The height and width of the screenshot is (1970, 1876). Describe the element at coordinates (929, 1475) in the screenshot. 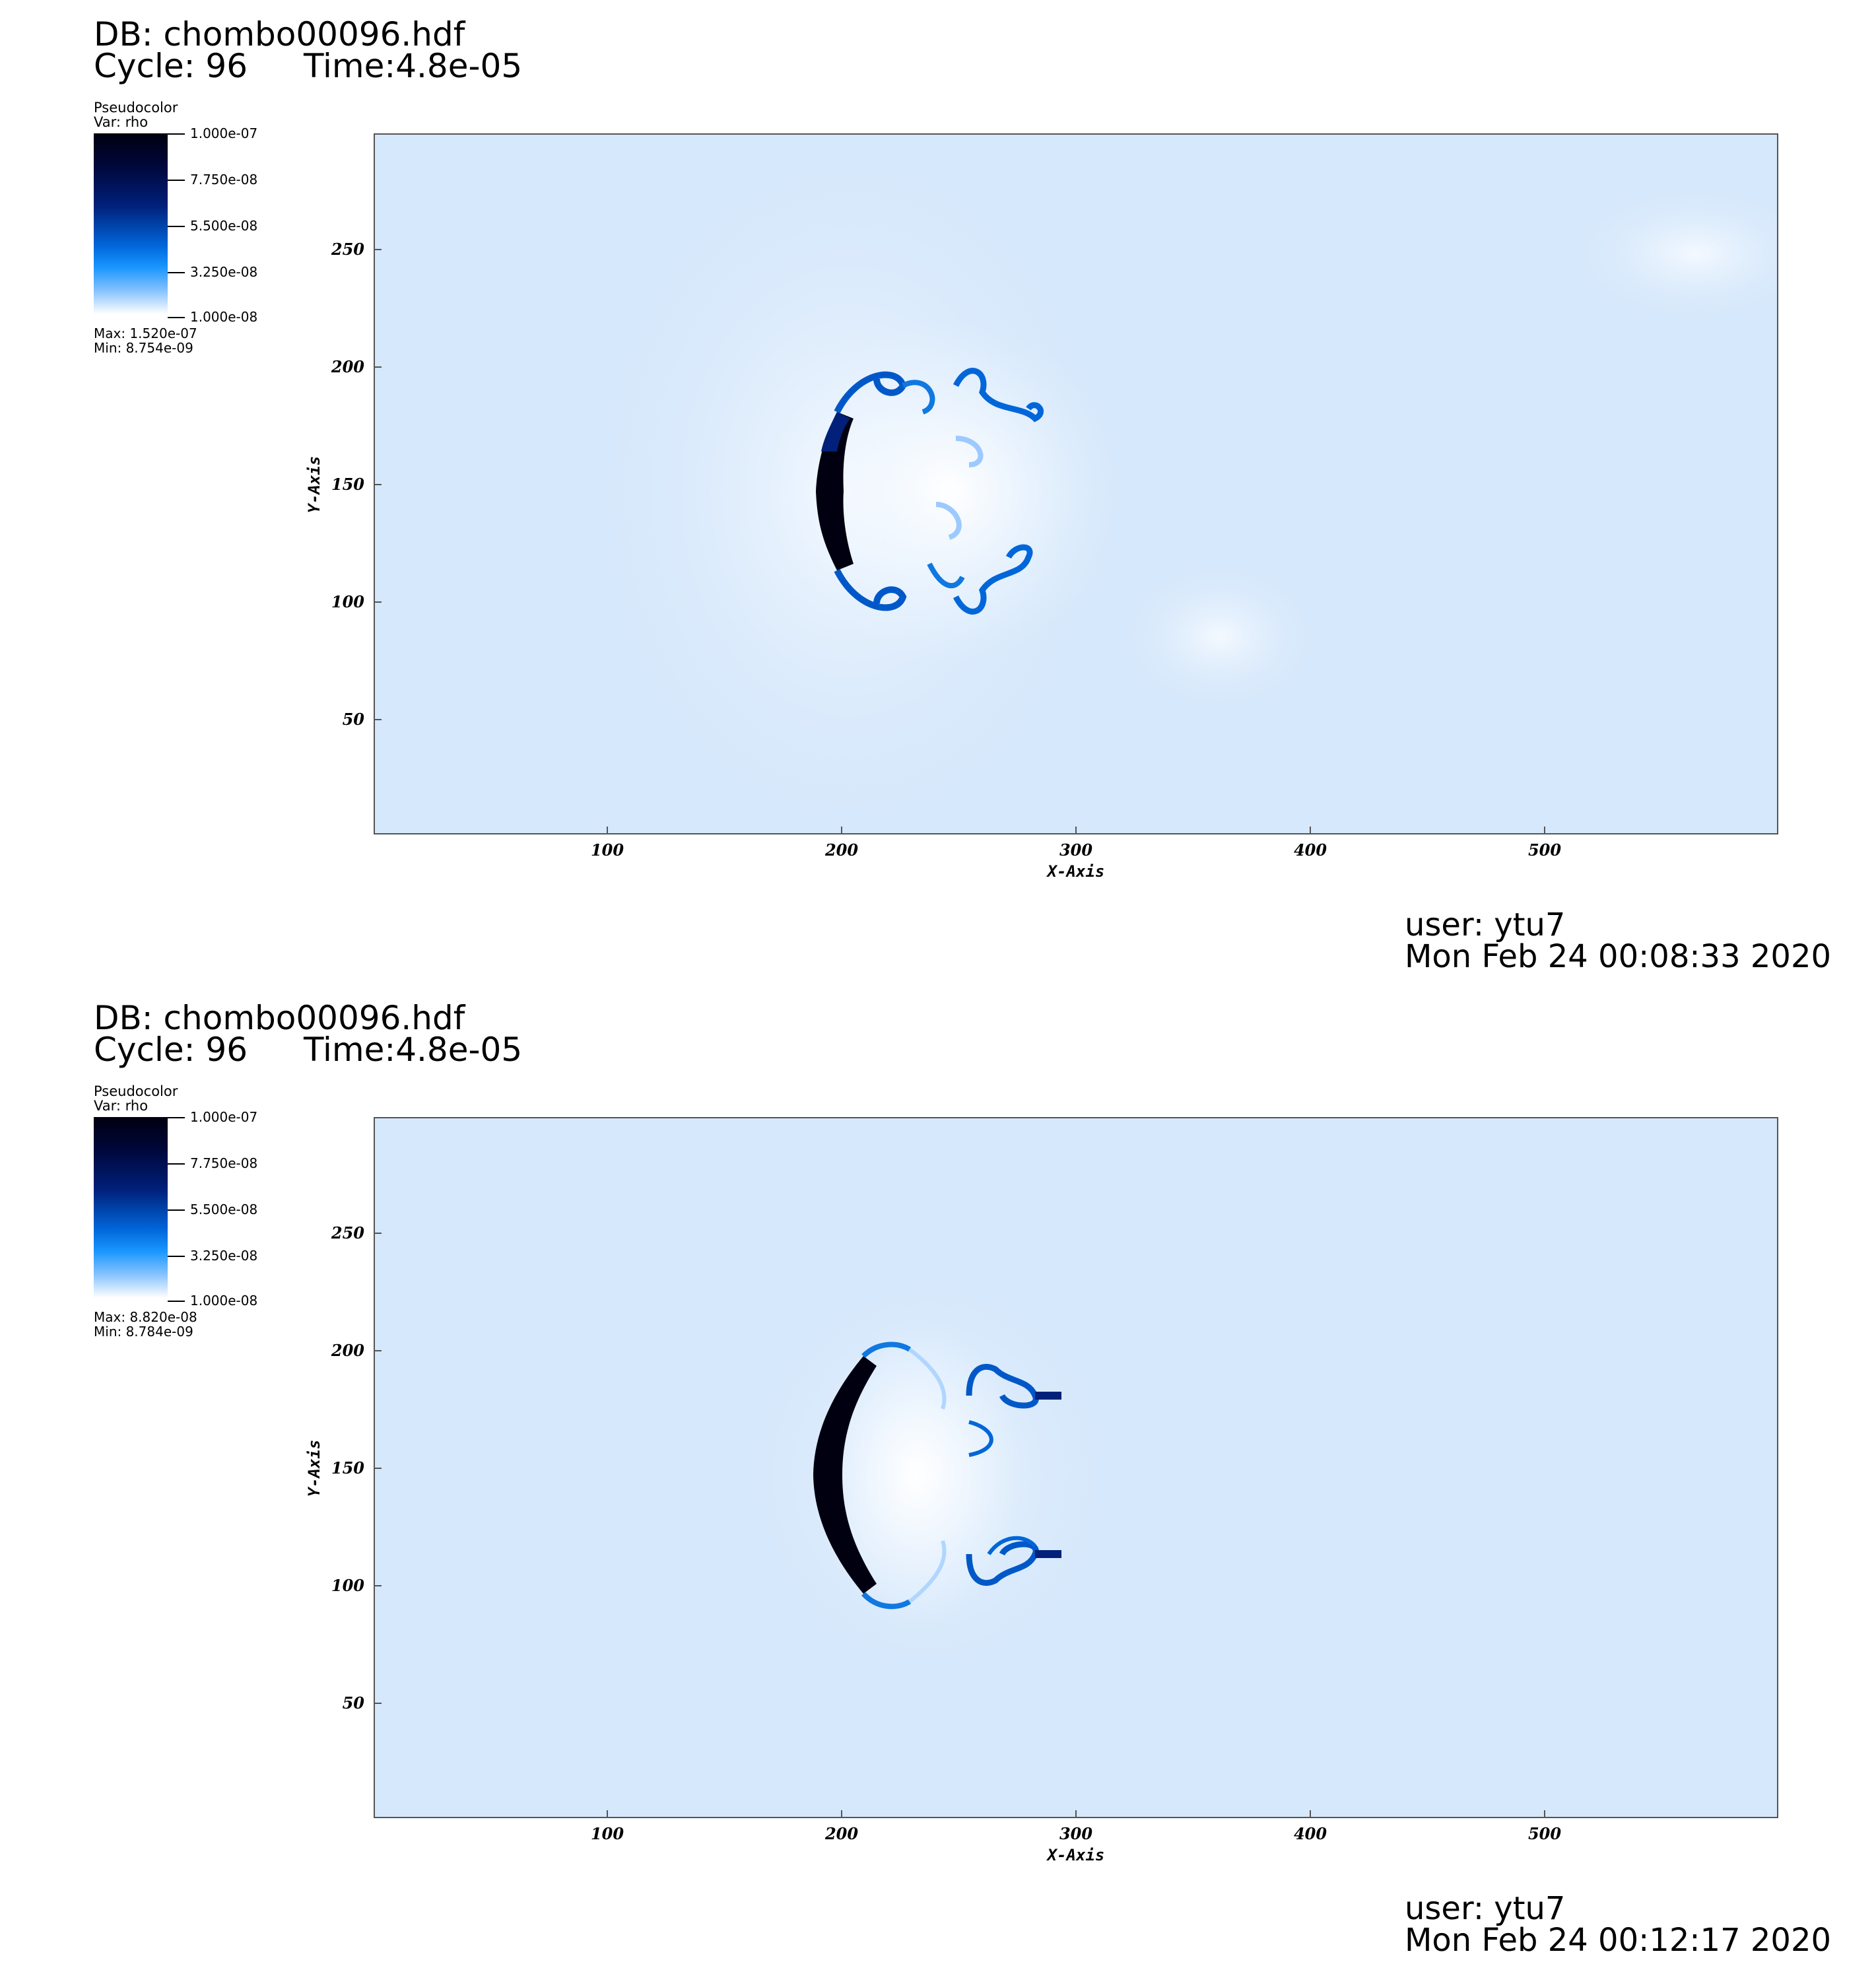

I see `density-field` at that location.